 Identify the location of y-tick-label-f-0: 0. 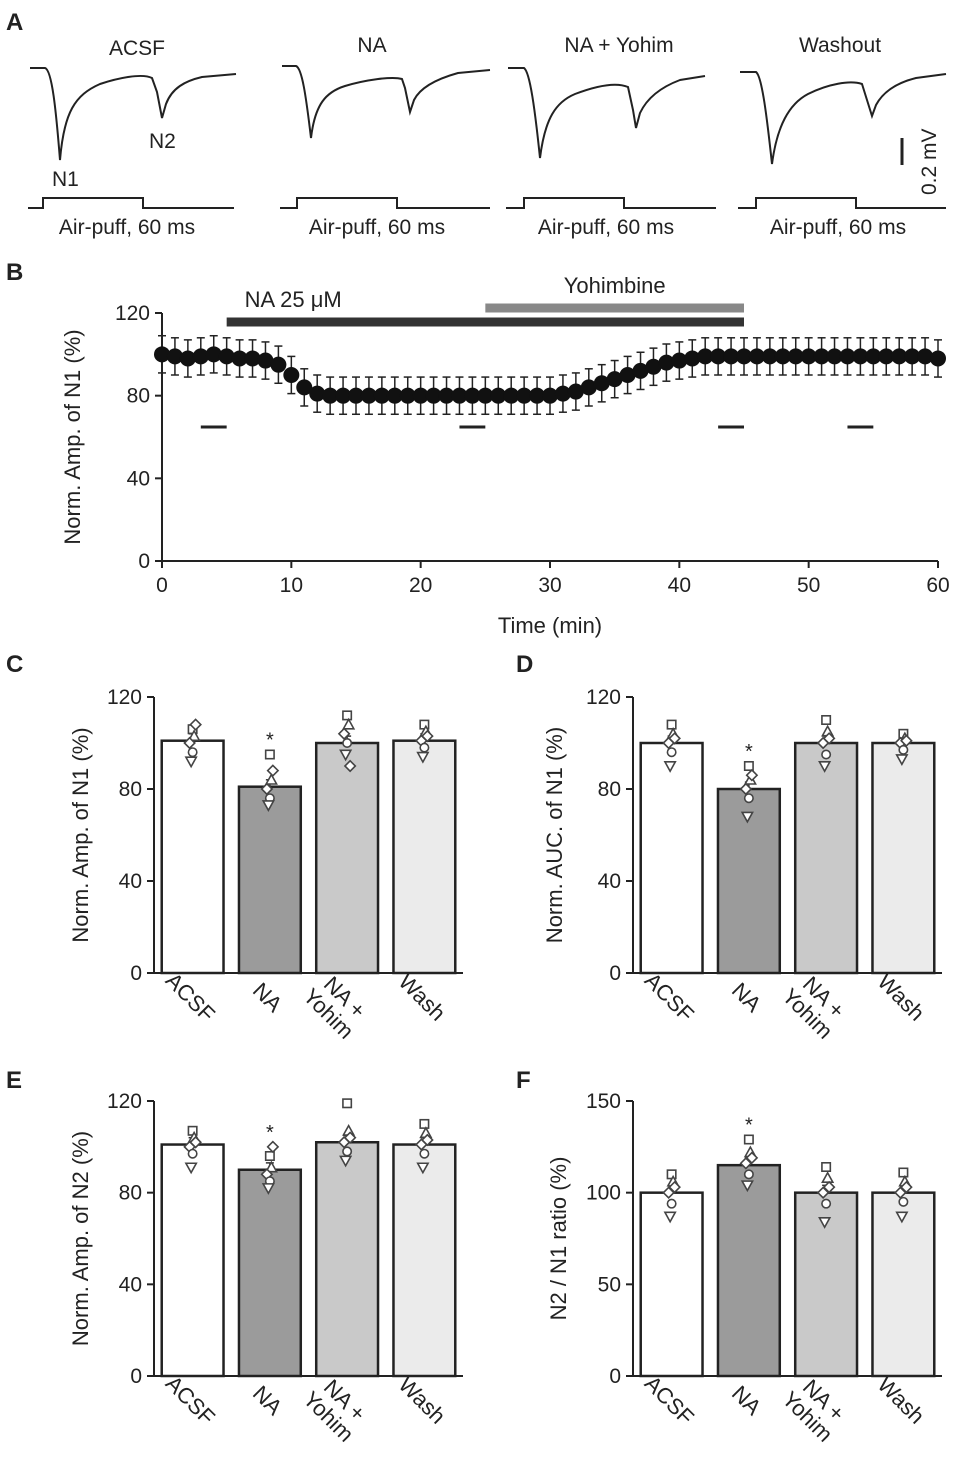
(615, 1376).